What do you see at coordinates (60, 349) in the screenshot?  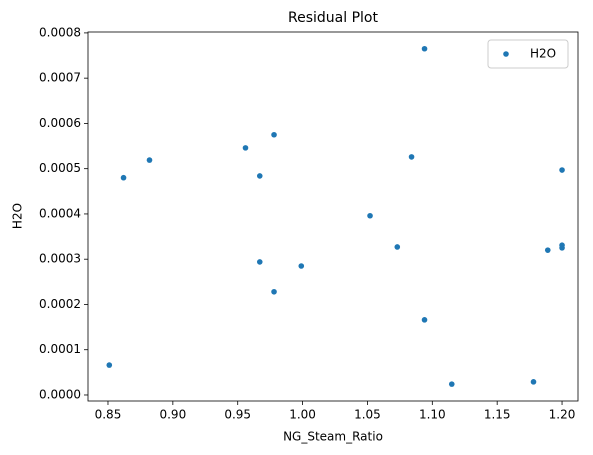 I see `y-tick-label: 0.0001` at bounding box center [60, 349].